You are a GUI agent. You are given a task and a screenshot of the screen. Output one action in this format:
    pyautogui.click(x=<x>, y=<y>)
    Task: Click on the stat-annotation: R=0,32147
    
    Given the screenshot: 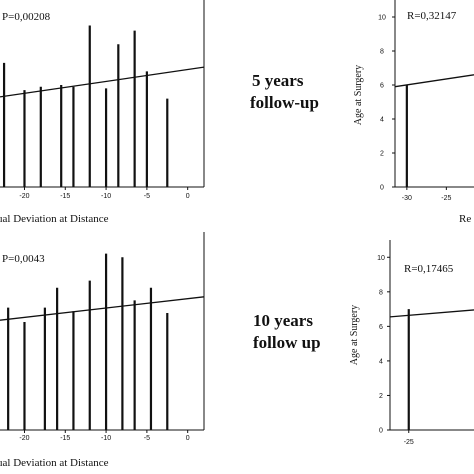 What is the action you would take?
    pyautogui.click(x=432, y=16)
    